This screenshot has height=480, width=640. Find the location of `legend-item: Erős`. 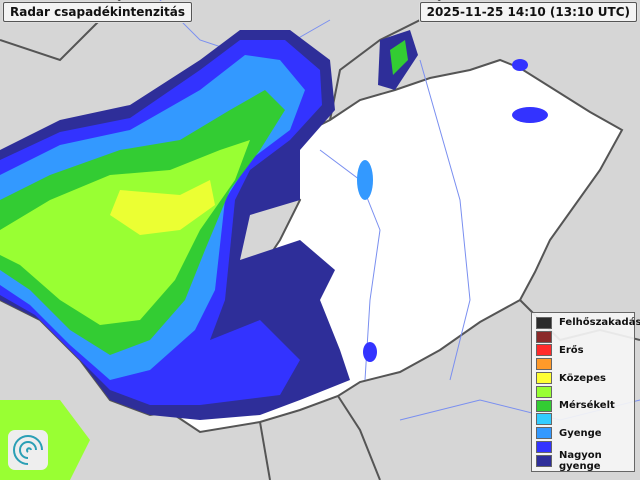

legend-item: Erős is located at coordinates (583, 351).